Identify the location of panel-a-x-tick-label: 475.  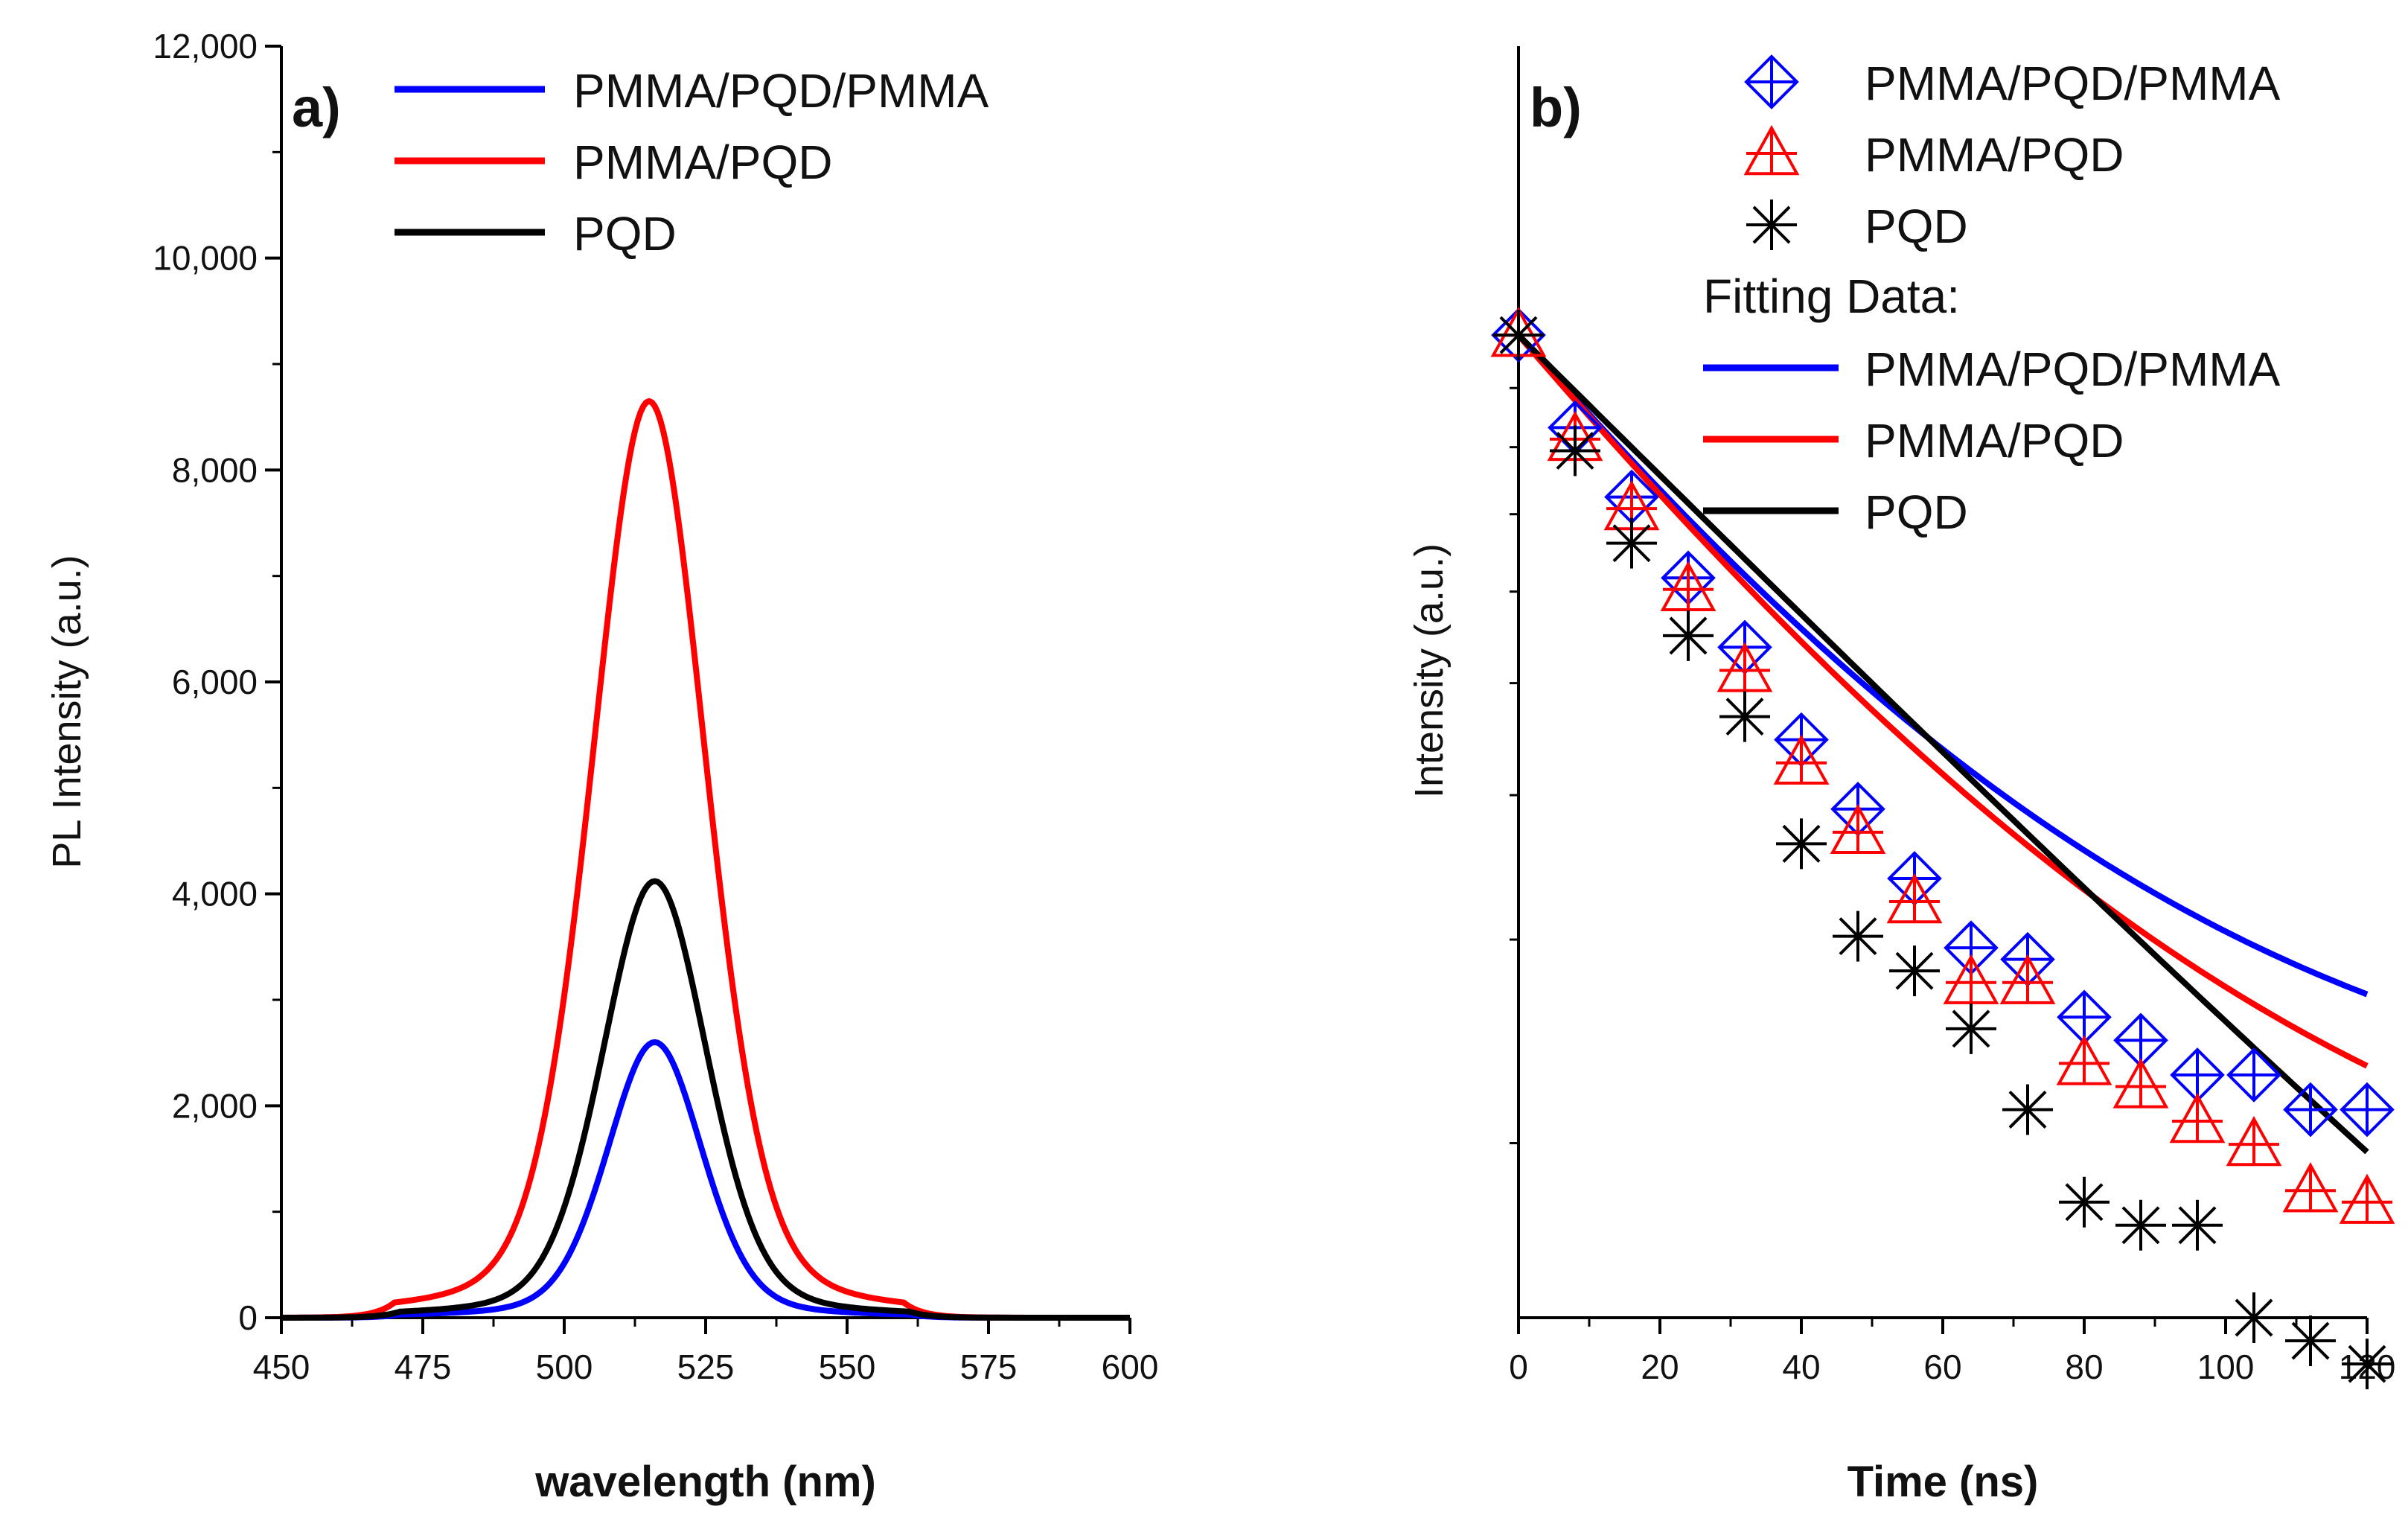
(423, 1366).